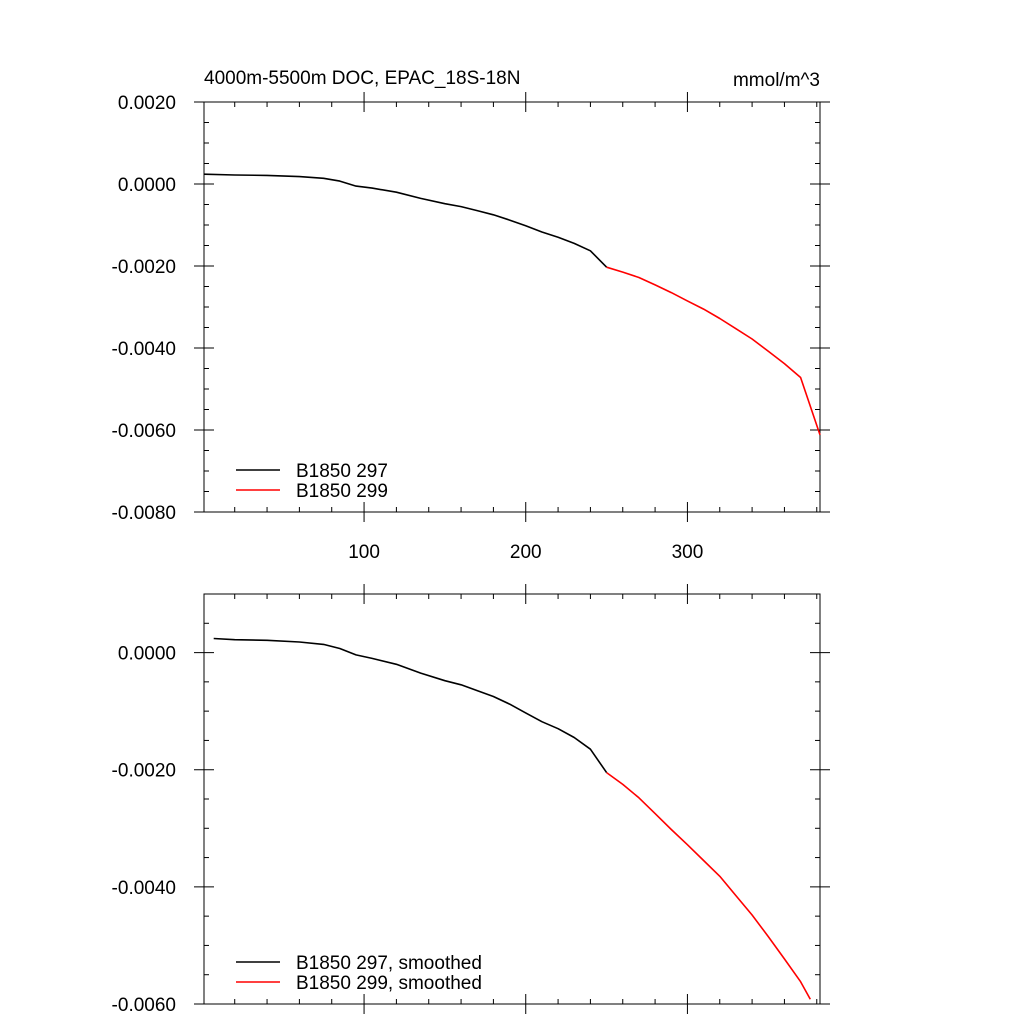 The width and height of the screenshot is (1024, 1024). What do you see at coordinates (144, 513) in the screenshot?
I see `y-tick-label: -0.0080` at bounding box center [144, 513].